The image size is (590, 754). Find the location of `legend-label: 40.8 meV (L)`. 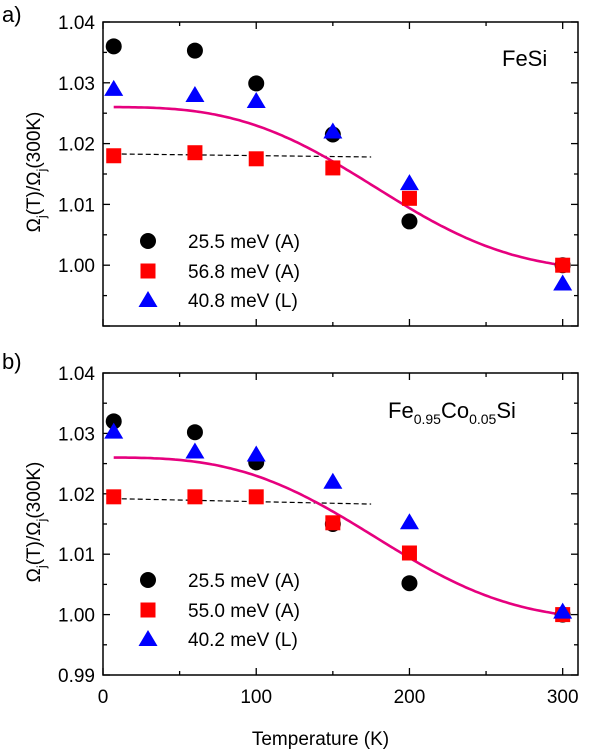

legend-label: 40.8 meV (L) is located at coordinates (243, 301).